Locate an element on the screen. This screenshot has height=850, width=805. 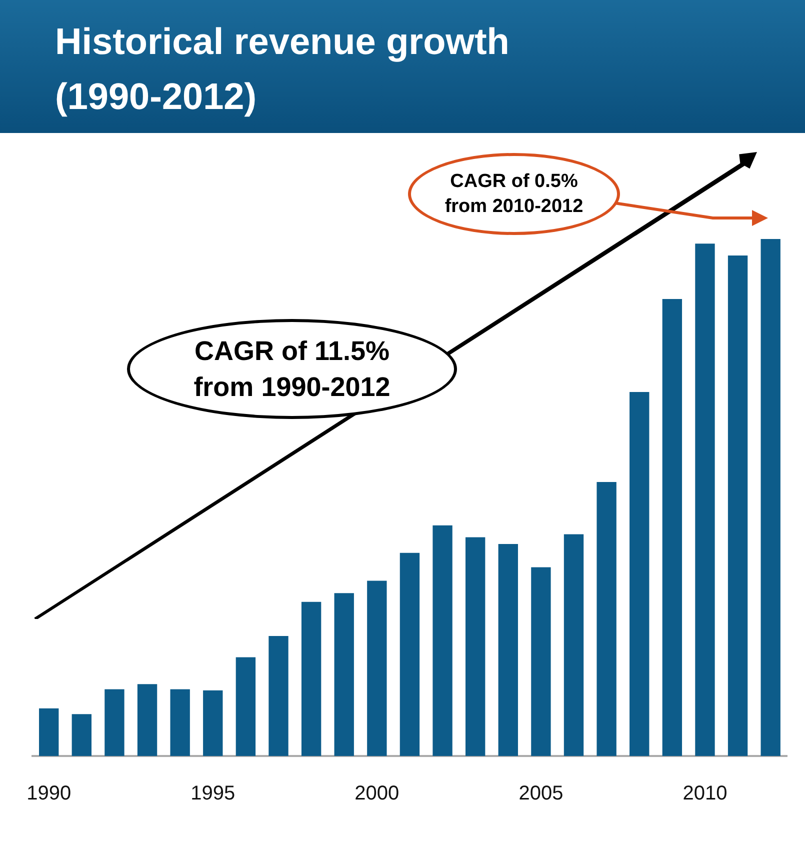
chart-title: Historical revenue growth (1990-2012) is located at coordinates (282, 69).